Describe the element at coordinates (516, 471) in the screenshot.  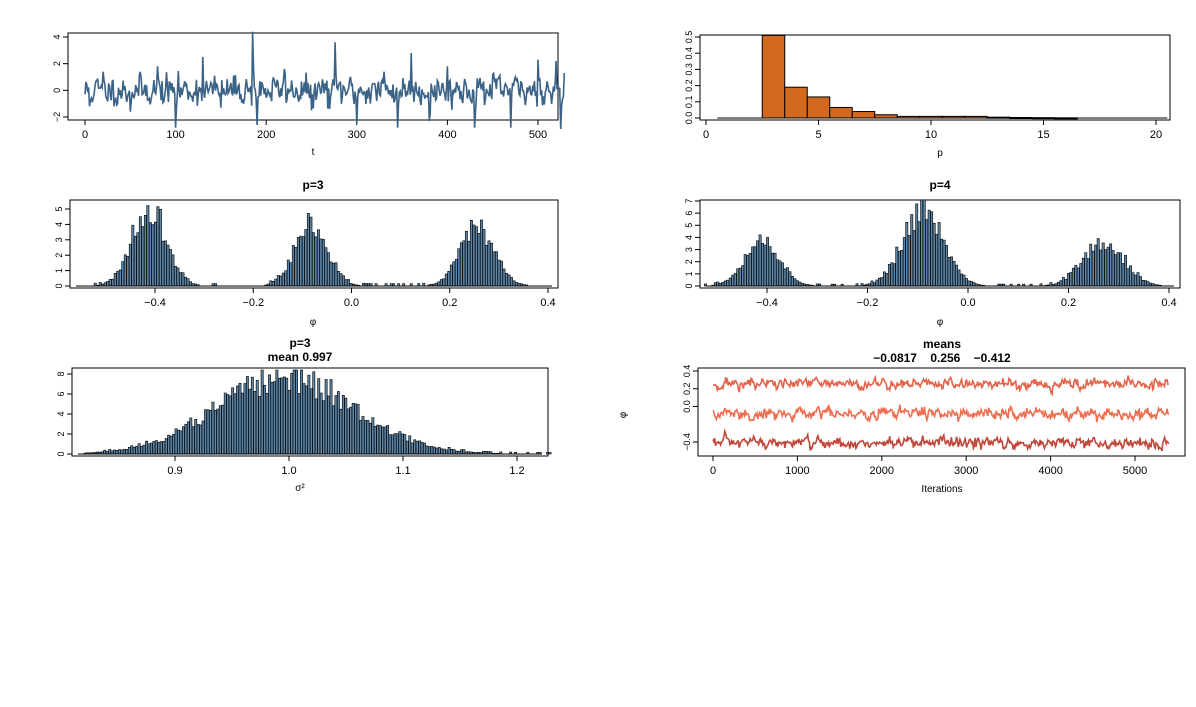
I see `sigma-histogram-xtick-label: 1.2` at that location.